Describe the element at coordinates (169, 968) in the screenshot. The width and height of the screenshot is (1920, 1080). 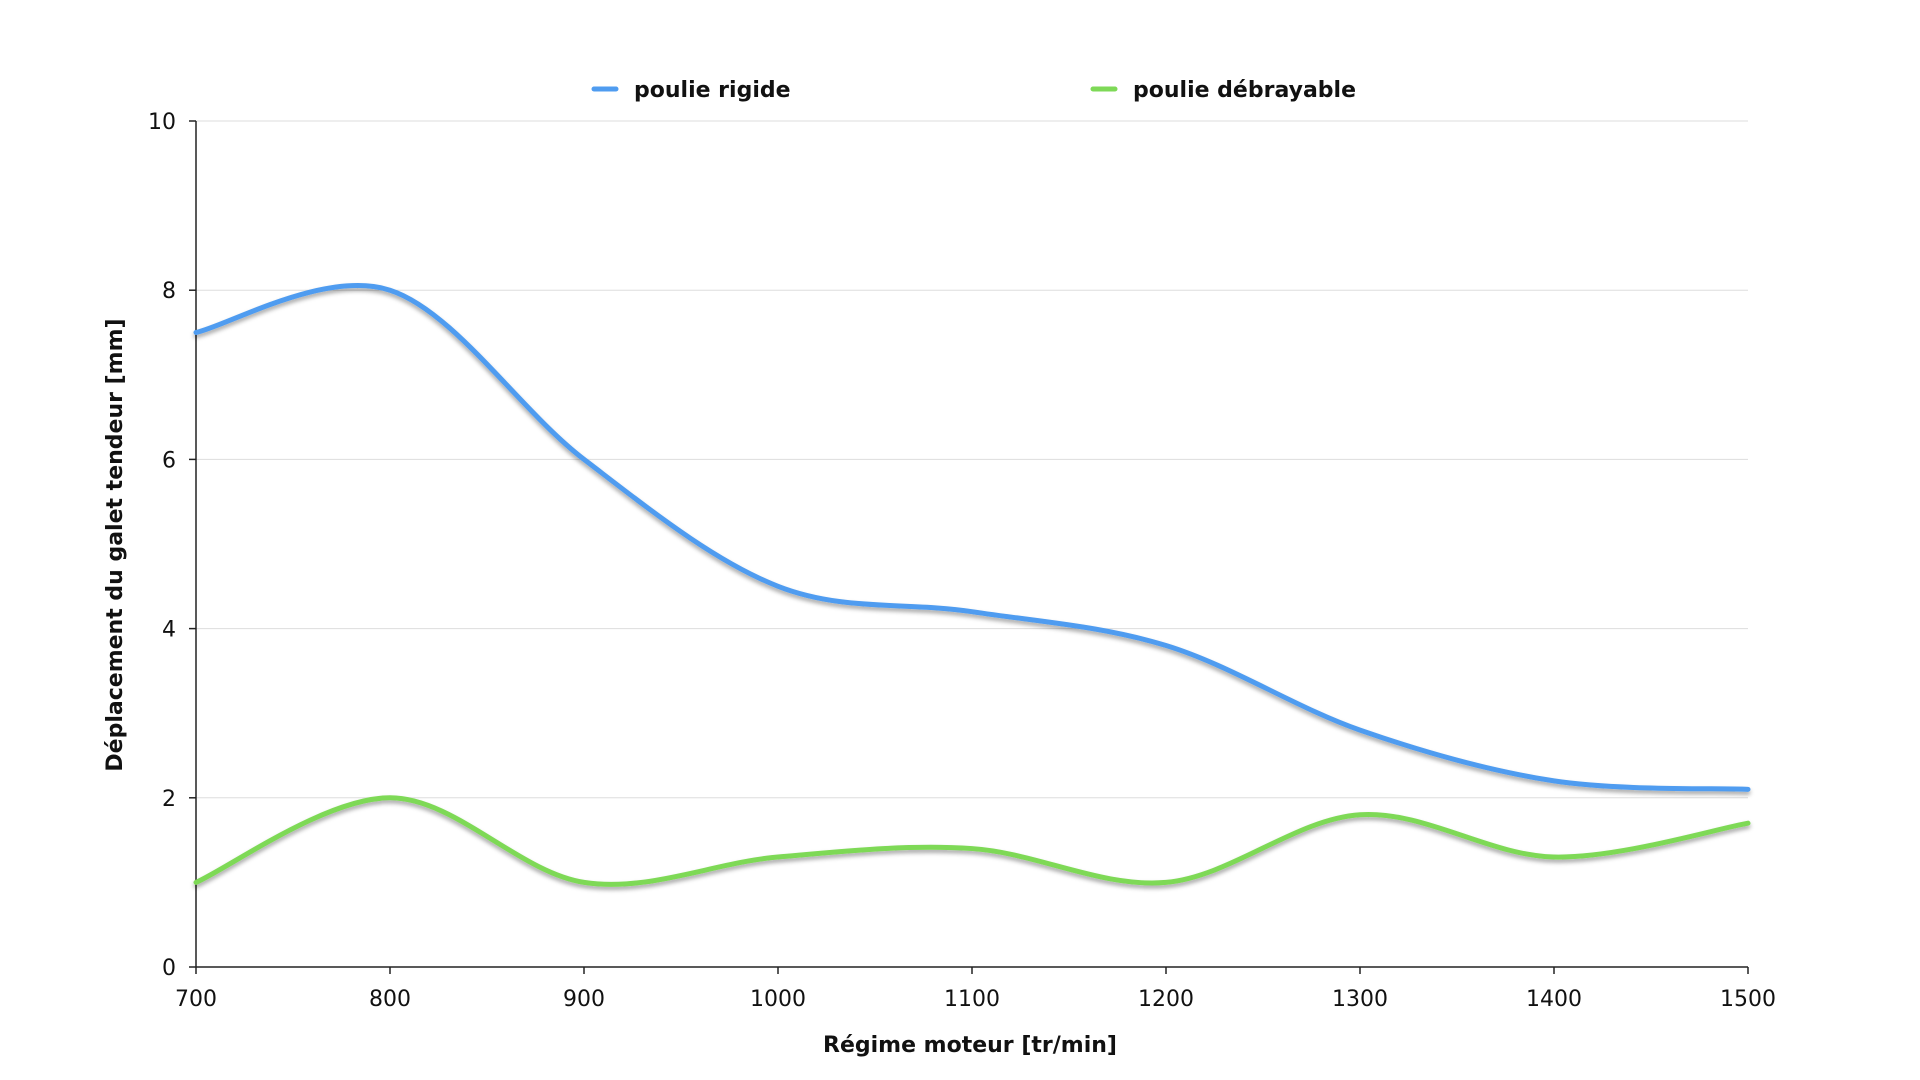
I see `y-tick-label: 0` at that location.